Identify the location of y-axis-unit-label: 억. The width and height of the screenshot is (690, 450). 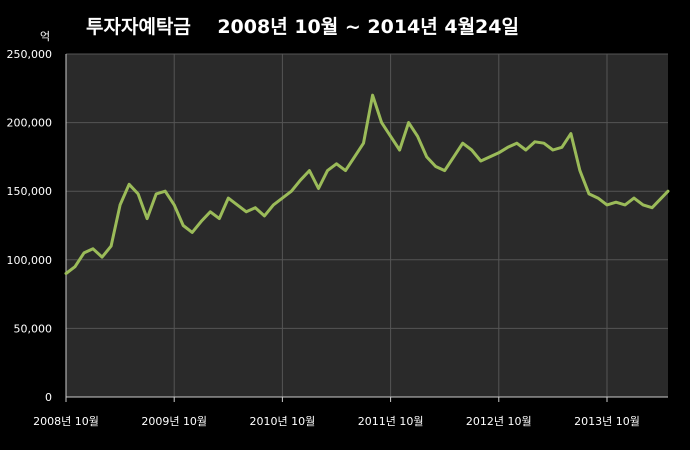
(45, 36).